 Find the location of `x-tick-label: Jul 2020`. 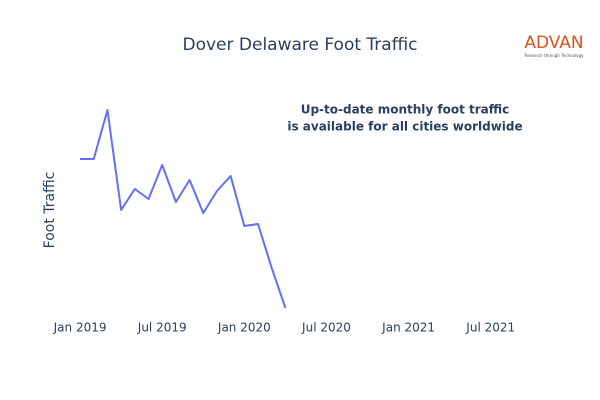

x-tick-label: Jul 2020 is located at coordinates (326, 328).